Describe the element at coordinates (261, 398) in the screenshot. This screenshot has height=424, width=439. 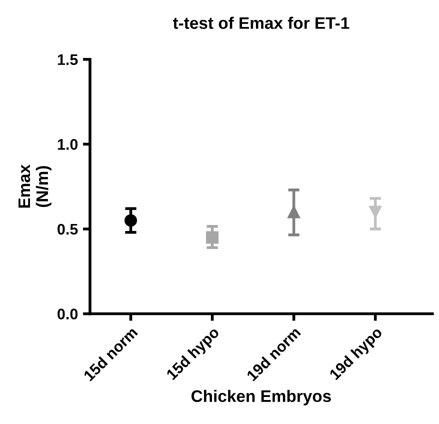
I see `x-axis-title: Chicken Embryos` at that location.